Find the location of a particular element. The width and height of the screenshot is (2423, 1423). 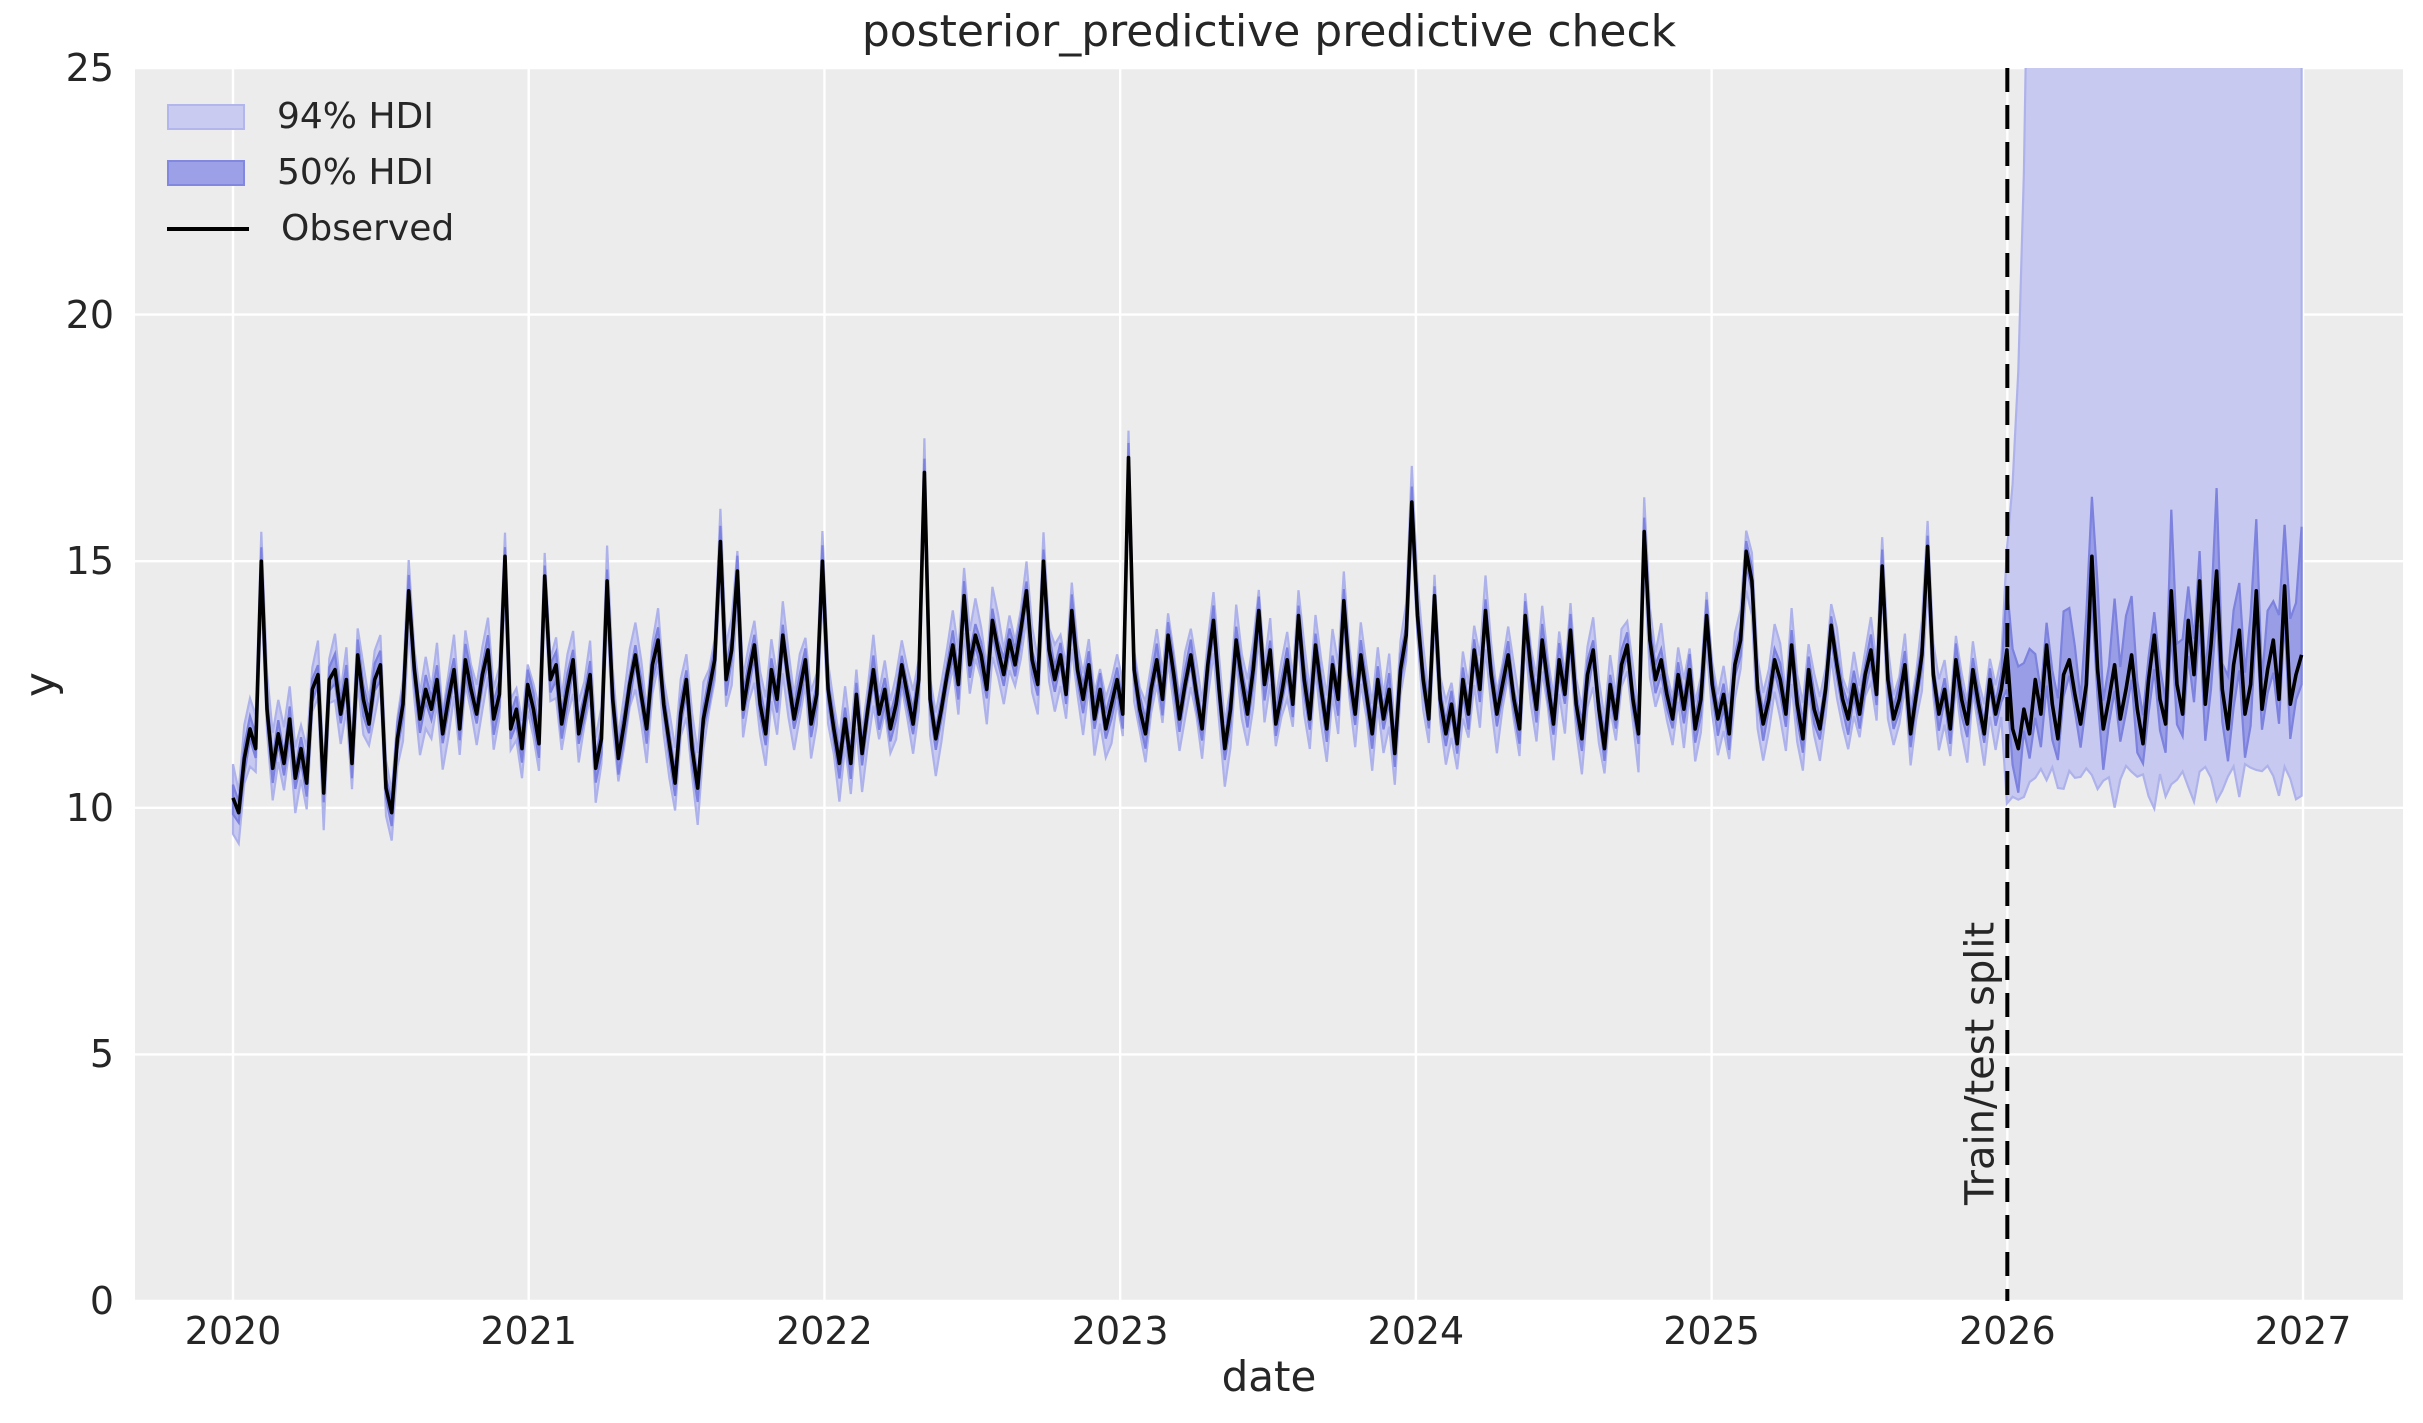

observed-line-swatch is located at coordinates (208, 229).